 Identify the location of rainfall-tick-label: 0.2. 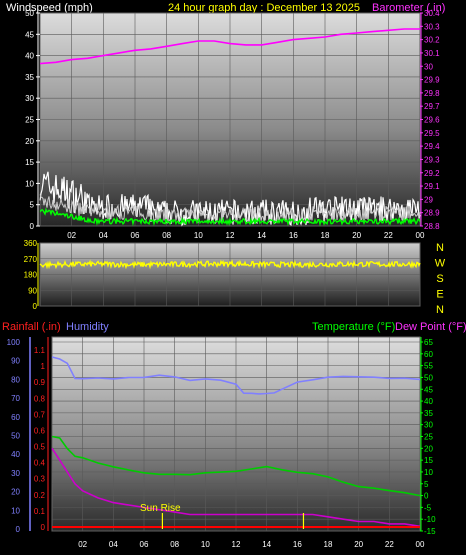
(40, 495).